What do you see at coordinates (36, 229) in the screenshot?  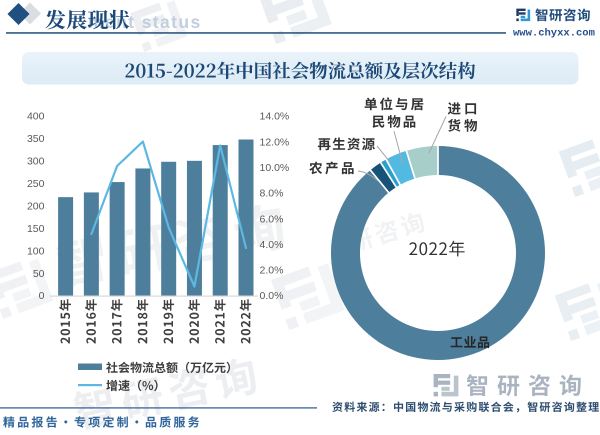 I see `svg-text: 150` at bounding box center [36, 229].